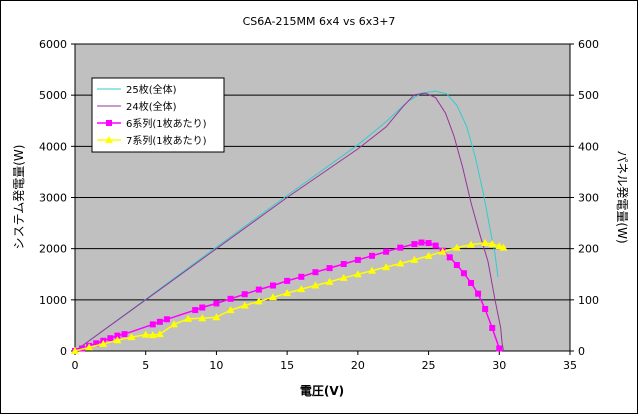  What do you see at coordinates (53, 198) in the screenshot?
I see `y-tick-label: 3000` at bounding box center [53, 198].